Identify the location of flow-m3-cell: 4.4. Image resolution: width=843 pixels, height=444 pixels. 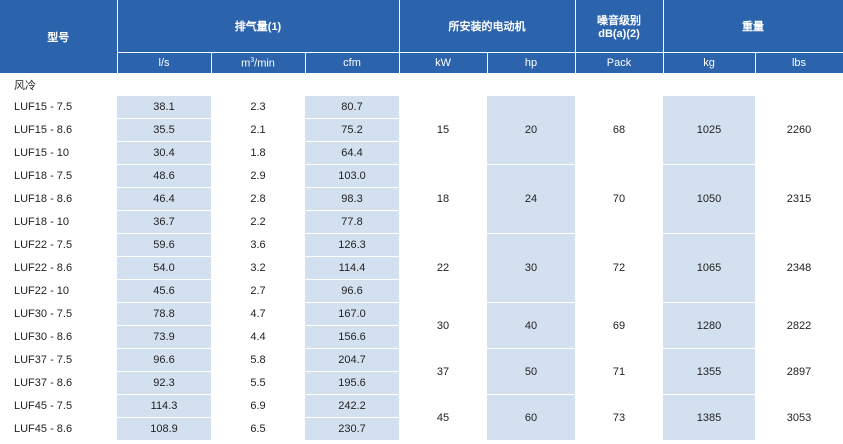
(258, 337).